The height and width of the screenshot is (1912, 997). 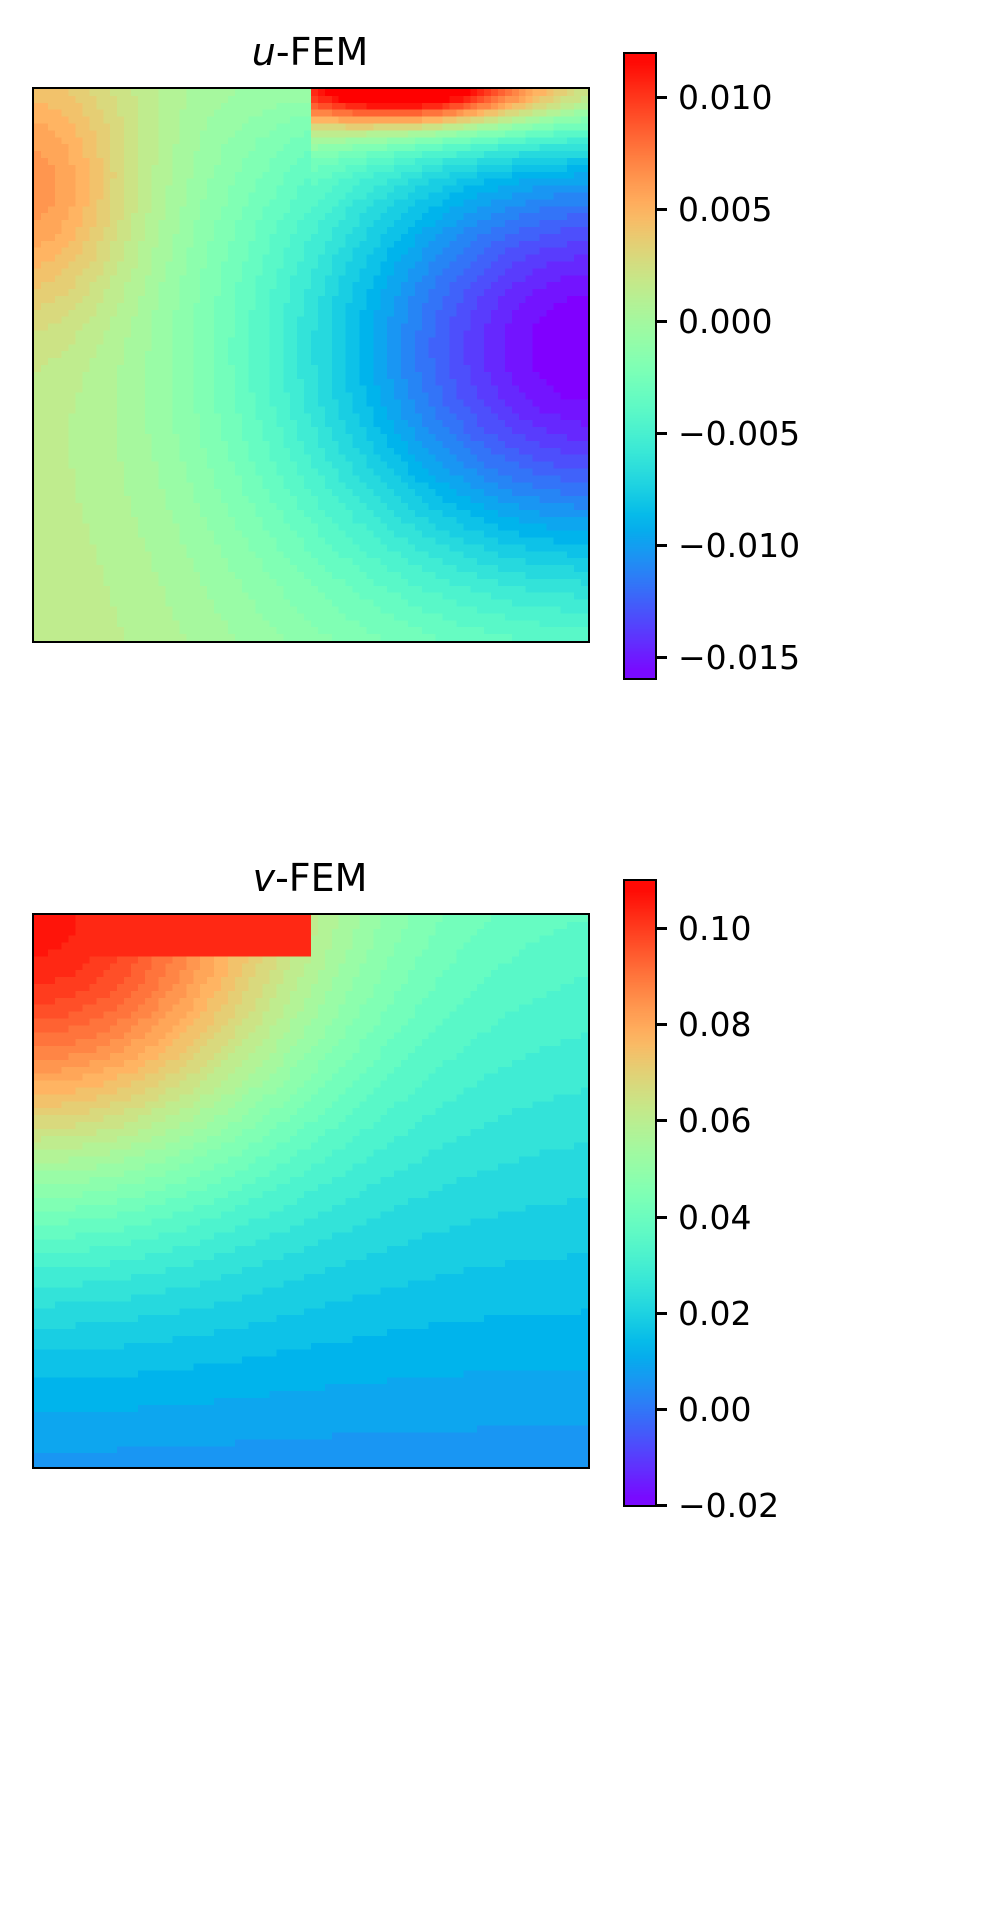 I want to click on colorbar-tick-label: 0.08, so click(x=715, y=1024).